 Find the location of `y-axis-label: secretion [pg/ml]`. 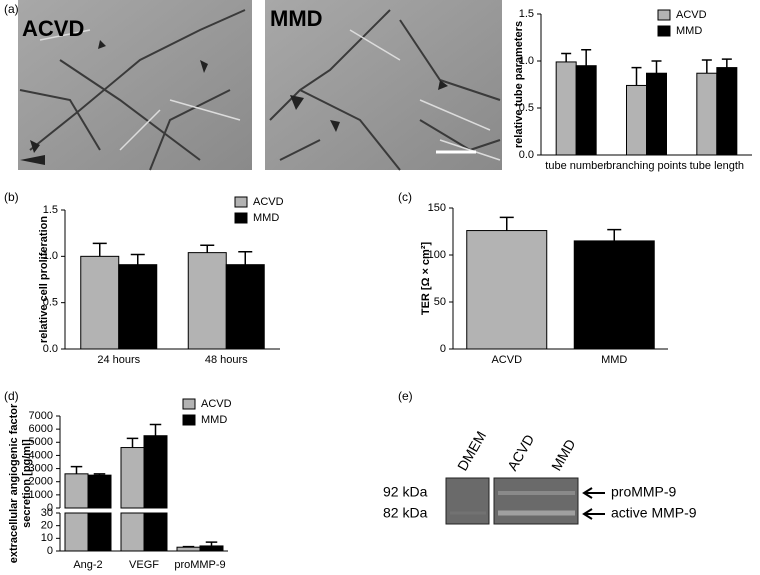

y-axis-label: secretion [pg/ml] is located at coordinates (27, 483).